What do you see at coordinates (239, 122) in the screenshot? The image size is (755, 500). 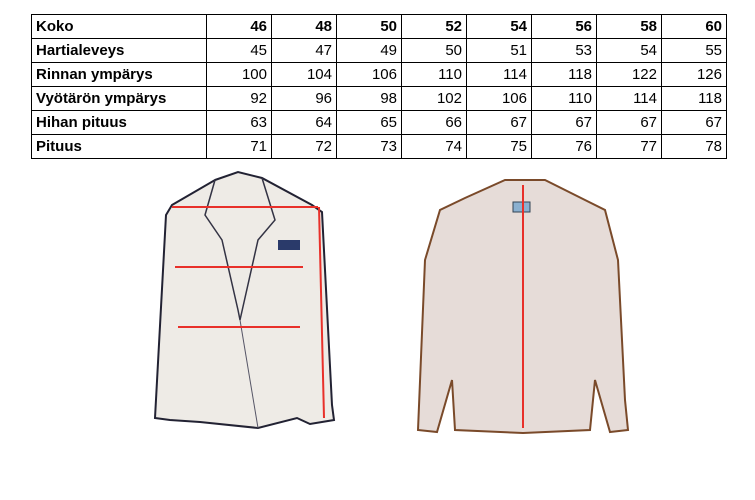 I see `measure-cell: 63` at bounding box center [239, 122].